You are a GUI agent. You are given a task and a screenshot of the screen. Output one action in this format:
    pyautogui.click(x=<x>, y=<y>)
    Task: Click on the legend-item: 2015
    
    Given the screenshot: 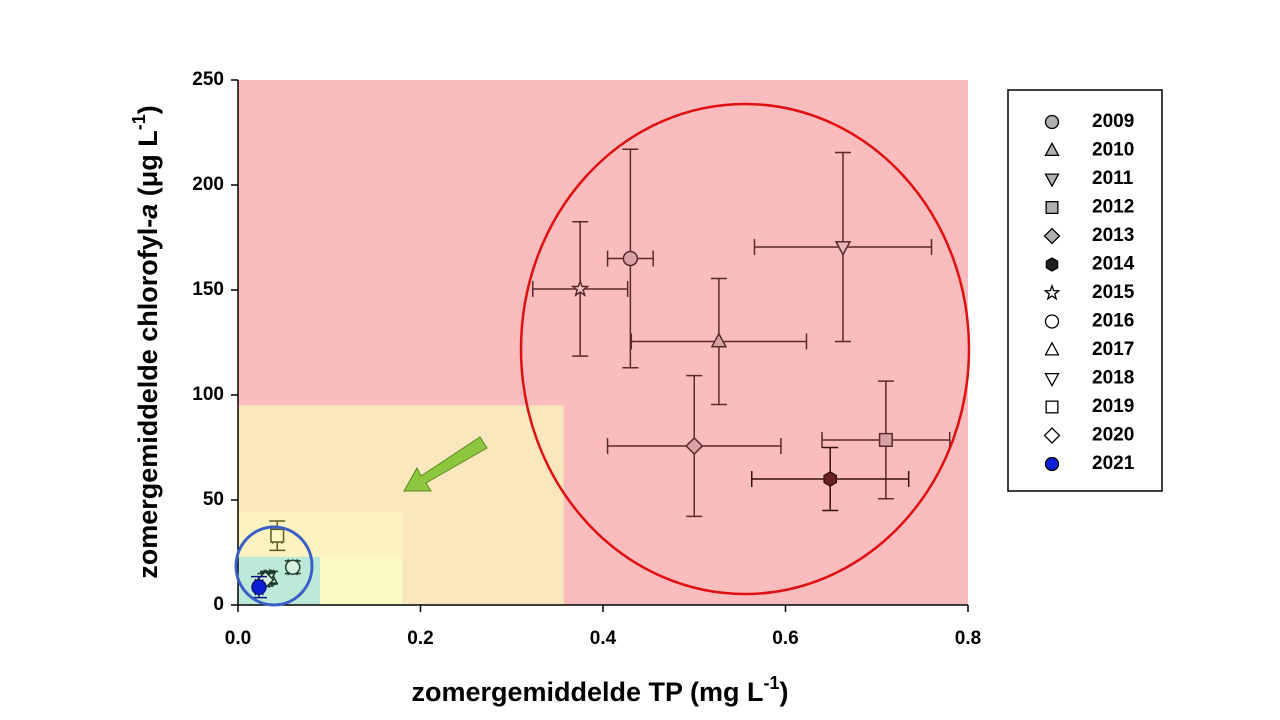 What is the action you would take?
    pyautogui.click(x=1089, y=292)
    